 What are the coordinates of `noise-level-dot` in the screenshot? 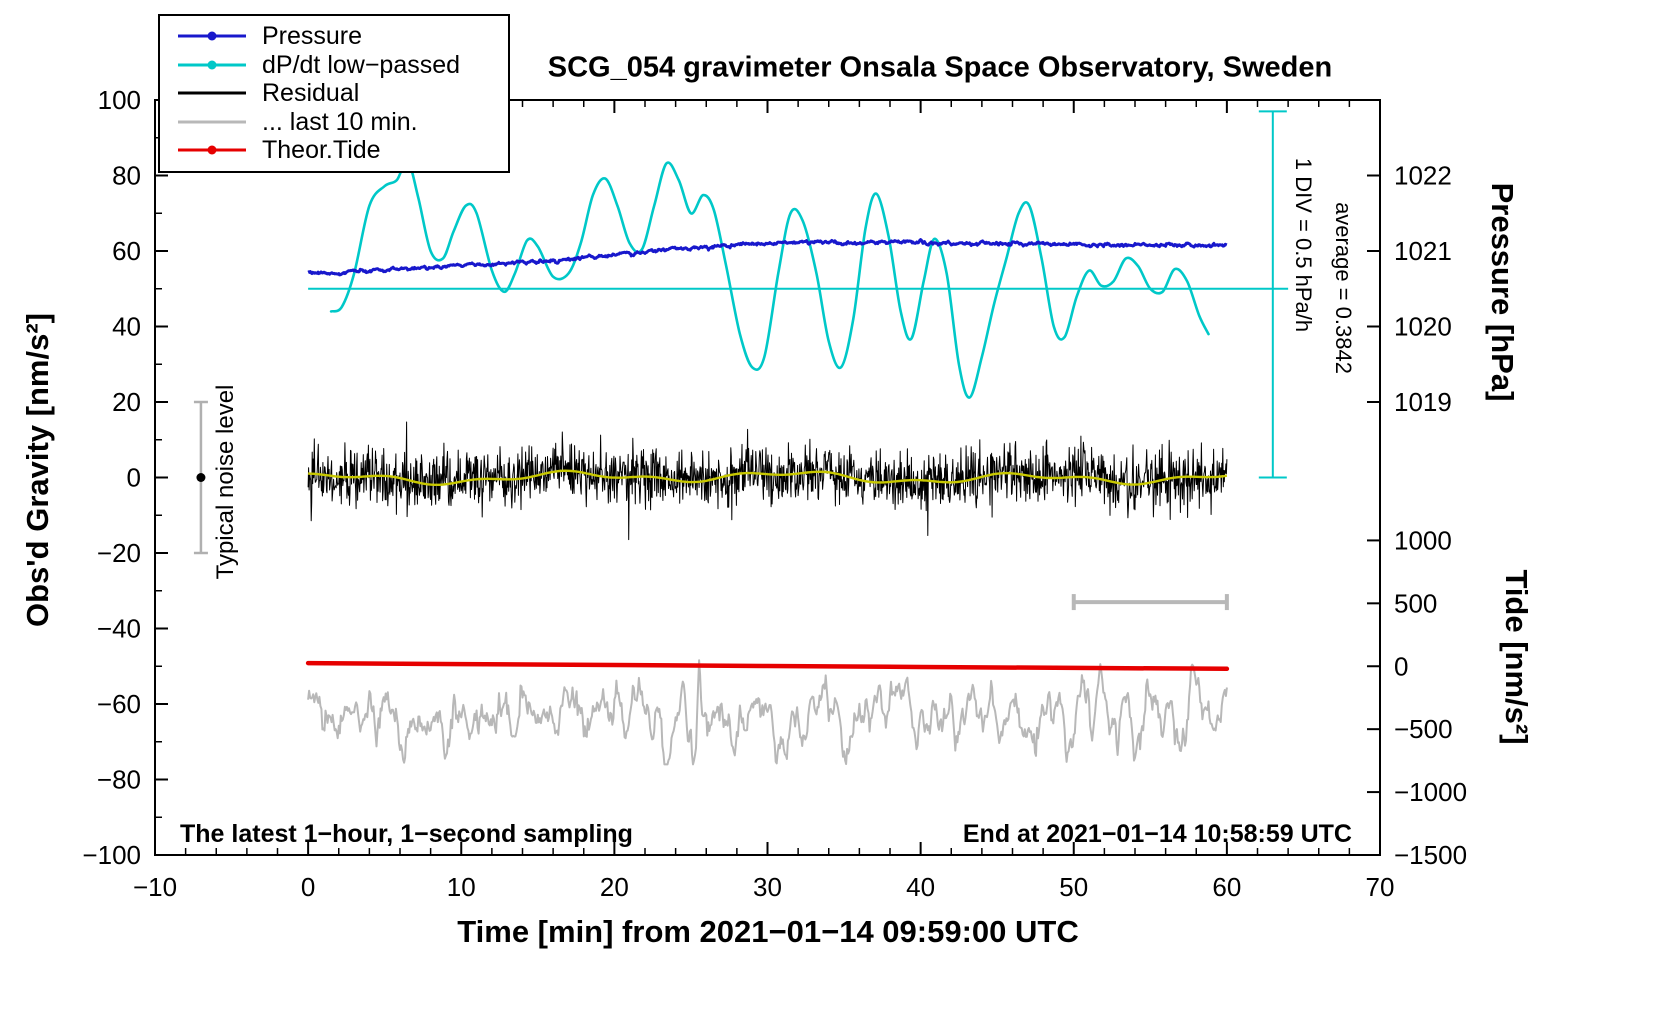 It's located at (201, 477).